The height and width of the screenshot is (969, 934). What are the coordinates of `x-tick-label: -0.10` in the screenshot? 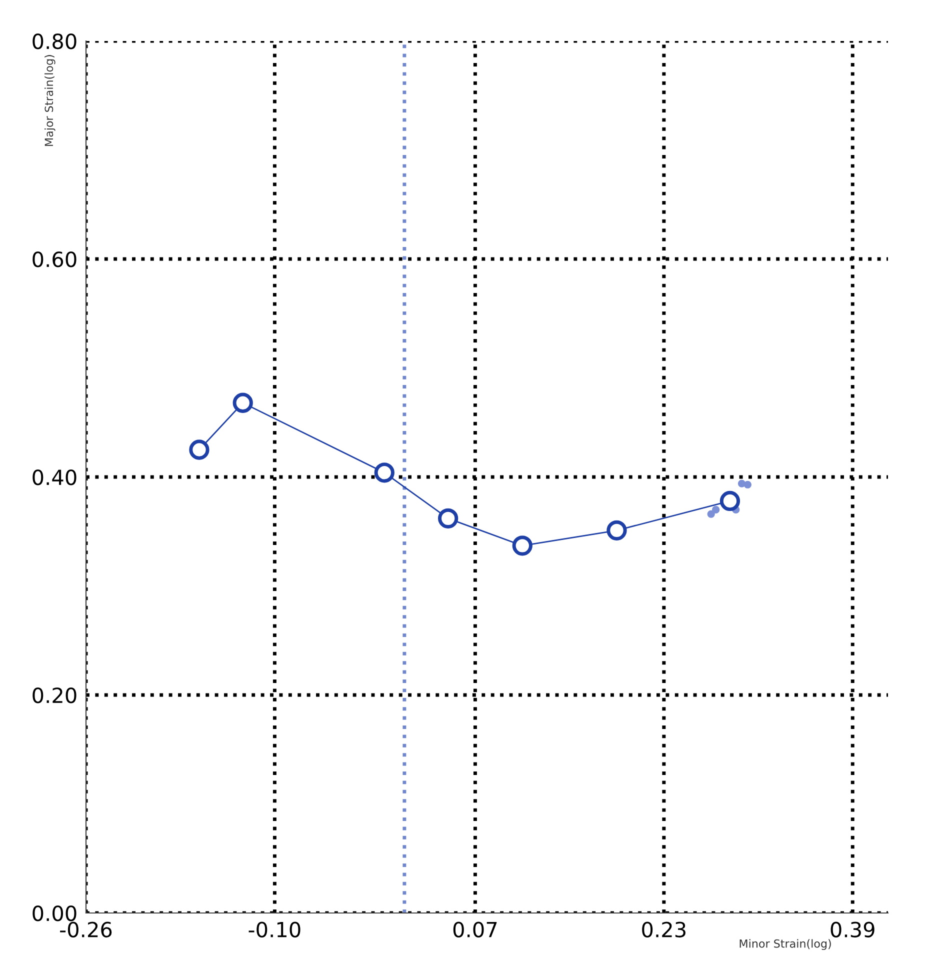 It's located at (274, 930).